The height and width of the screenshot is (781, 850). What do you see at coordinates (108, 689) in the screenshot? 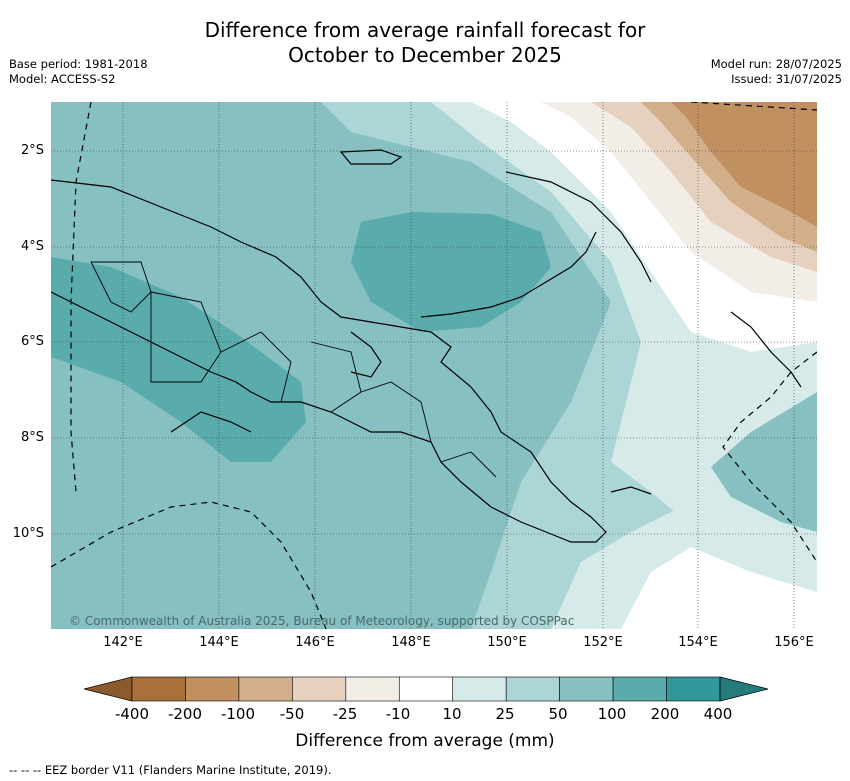
I see `colorbar-extend-low` at bounding box center [108, 689].